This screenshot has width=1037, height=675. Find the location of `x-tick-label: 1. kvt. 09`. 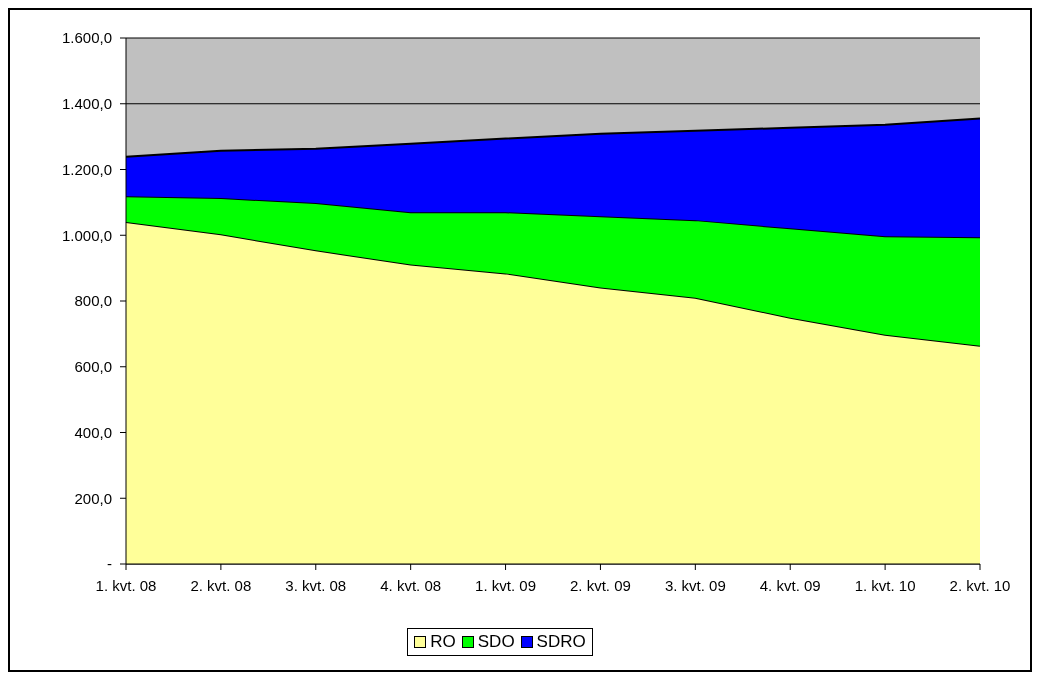

x-tick-label: 1. kvt. 09 is located at coordinates (505, 585).